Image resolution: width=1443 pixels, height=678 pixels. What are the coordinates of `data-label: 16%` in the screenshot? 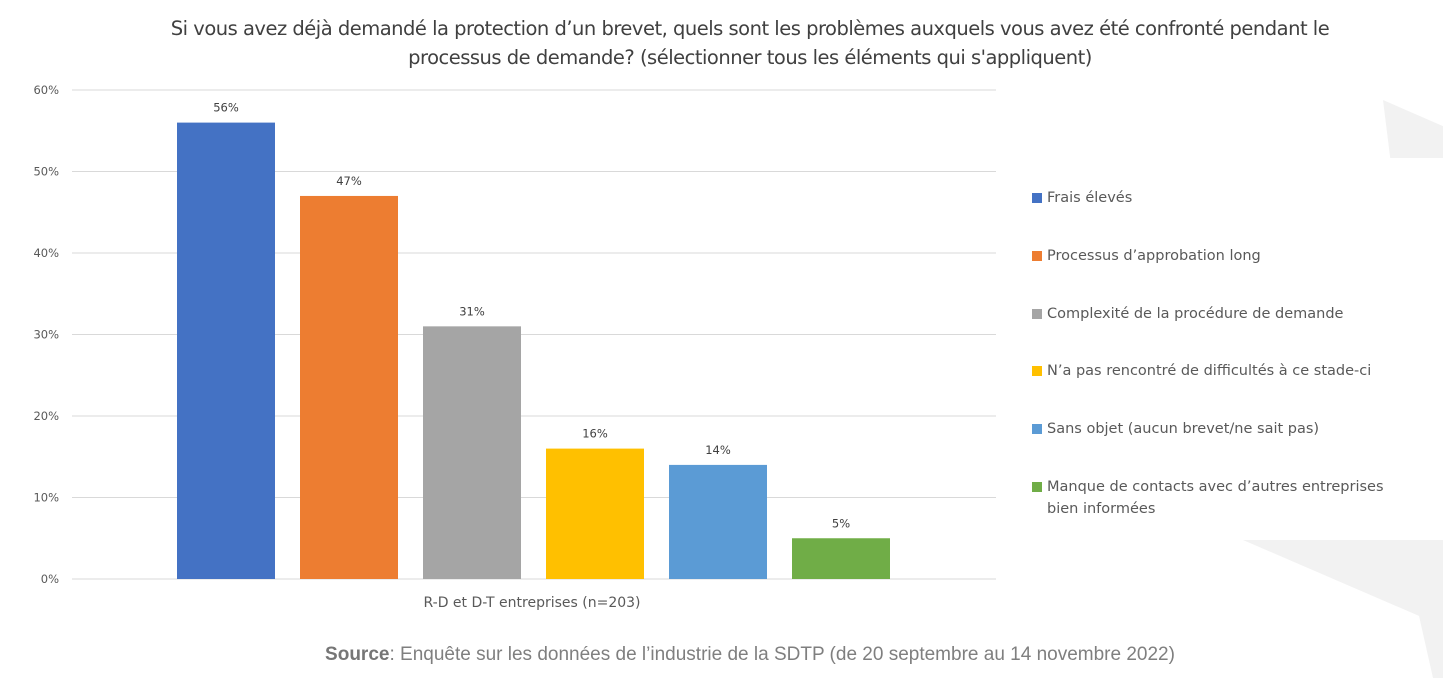 It's located at (595, 434).